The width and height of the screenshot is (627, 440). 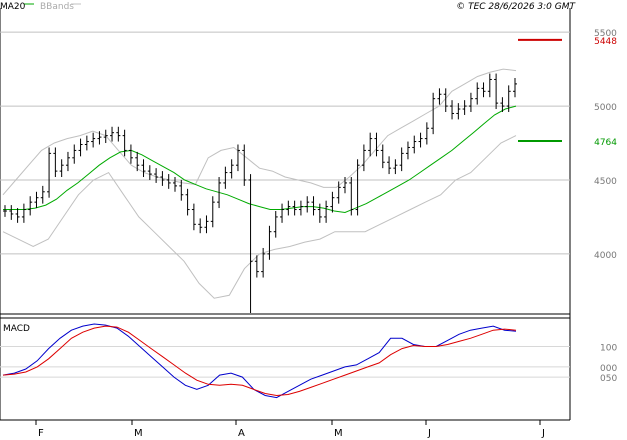 What do you see at coordinates (57, 7) in the screenshot?
I see `bbands-legend-label: BBands` at bounding box center [57, 7].